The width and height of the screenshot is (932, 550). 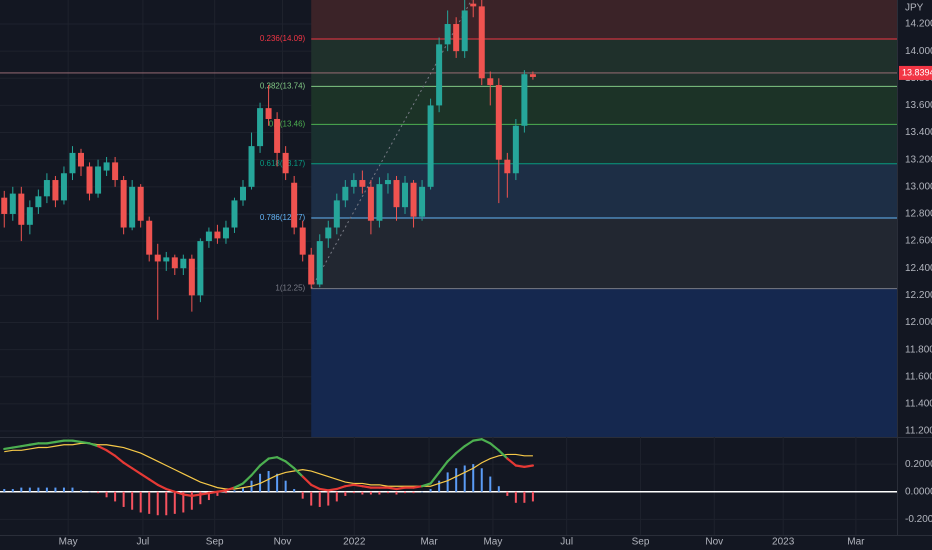 I want to click on fib-label: 0.5(13.46), so click(x=287, y=124).